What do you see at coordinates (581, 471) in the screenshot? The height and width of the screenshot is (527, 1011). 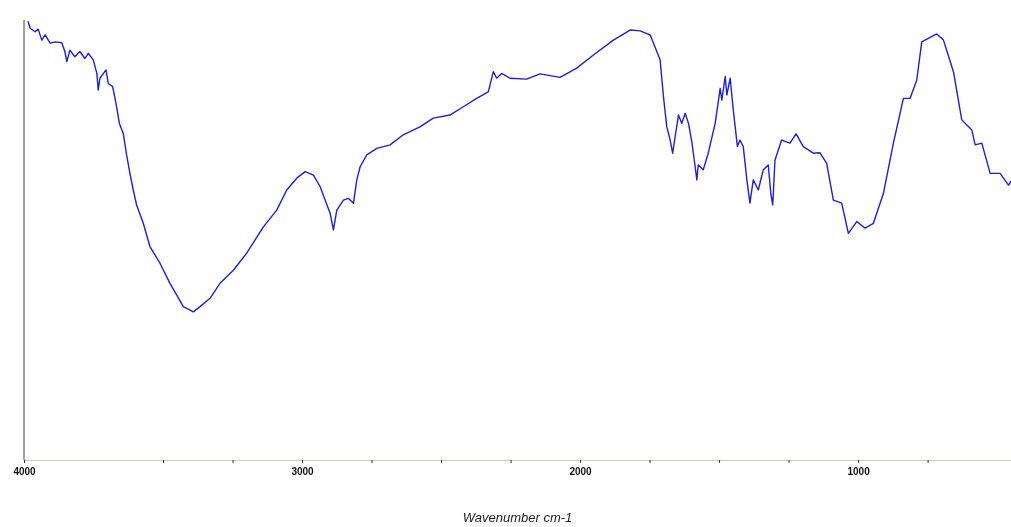 I see `x-tick-label: 2000` at bounding box center [581, 471].